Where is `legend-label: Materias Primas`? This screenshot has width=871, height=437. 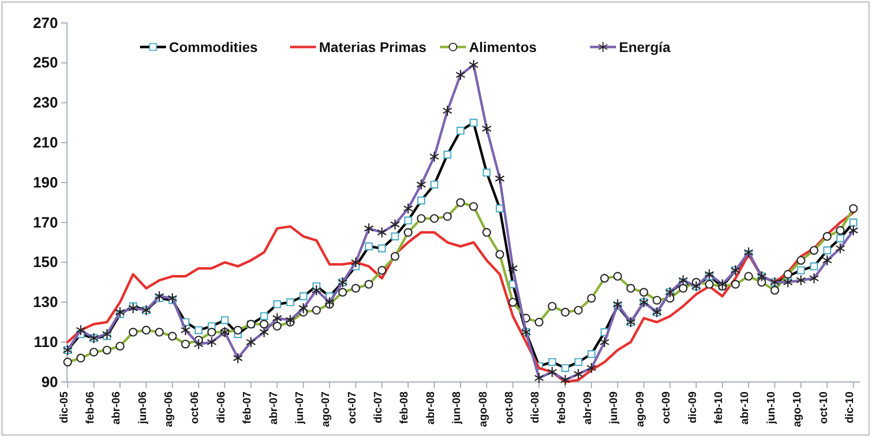
legend-label: Materias Primas is located at coordinates (373, 46).